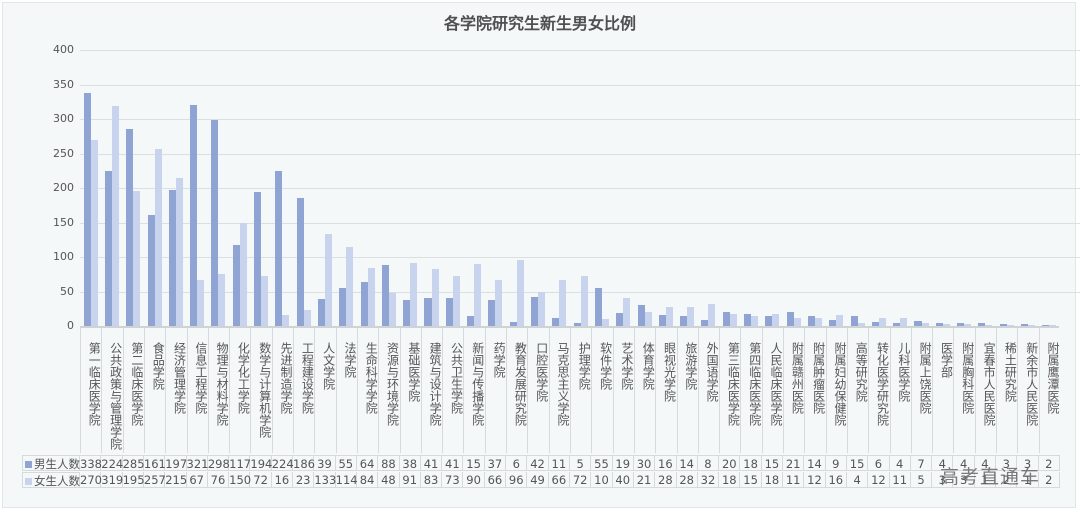 The height and width of the screenshot is (513, 1080). What do you see at coordinates (410, 463) in the screenshot?
I see `table-cell: 38` at bounding box center [410, 463].